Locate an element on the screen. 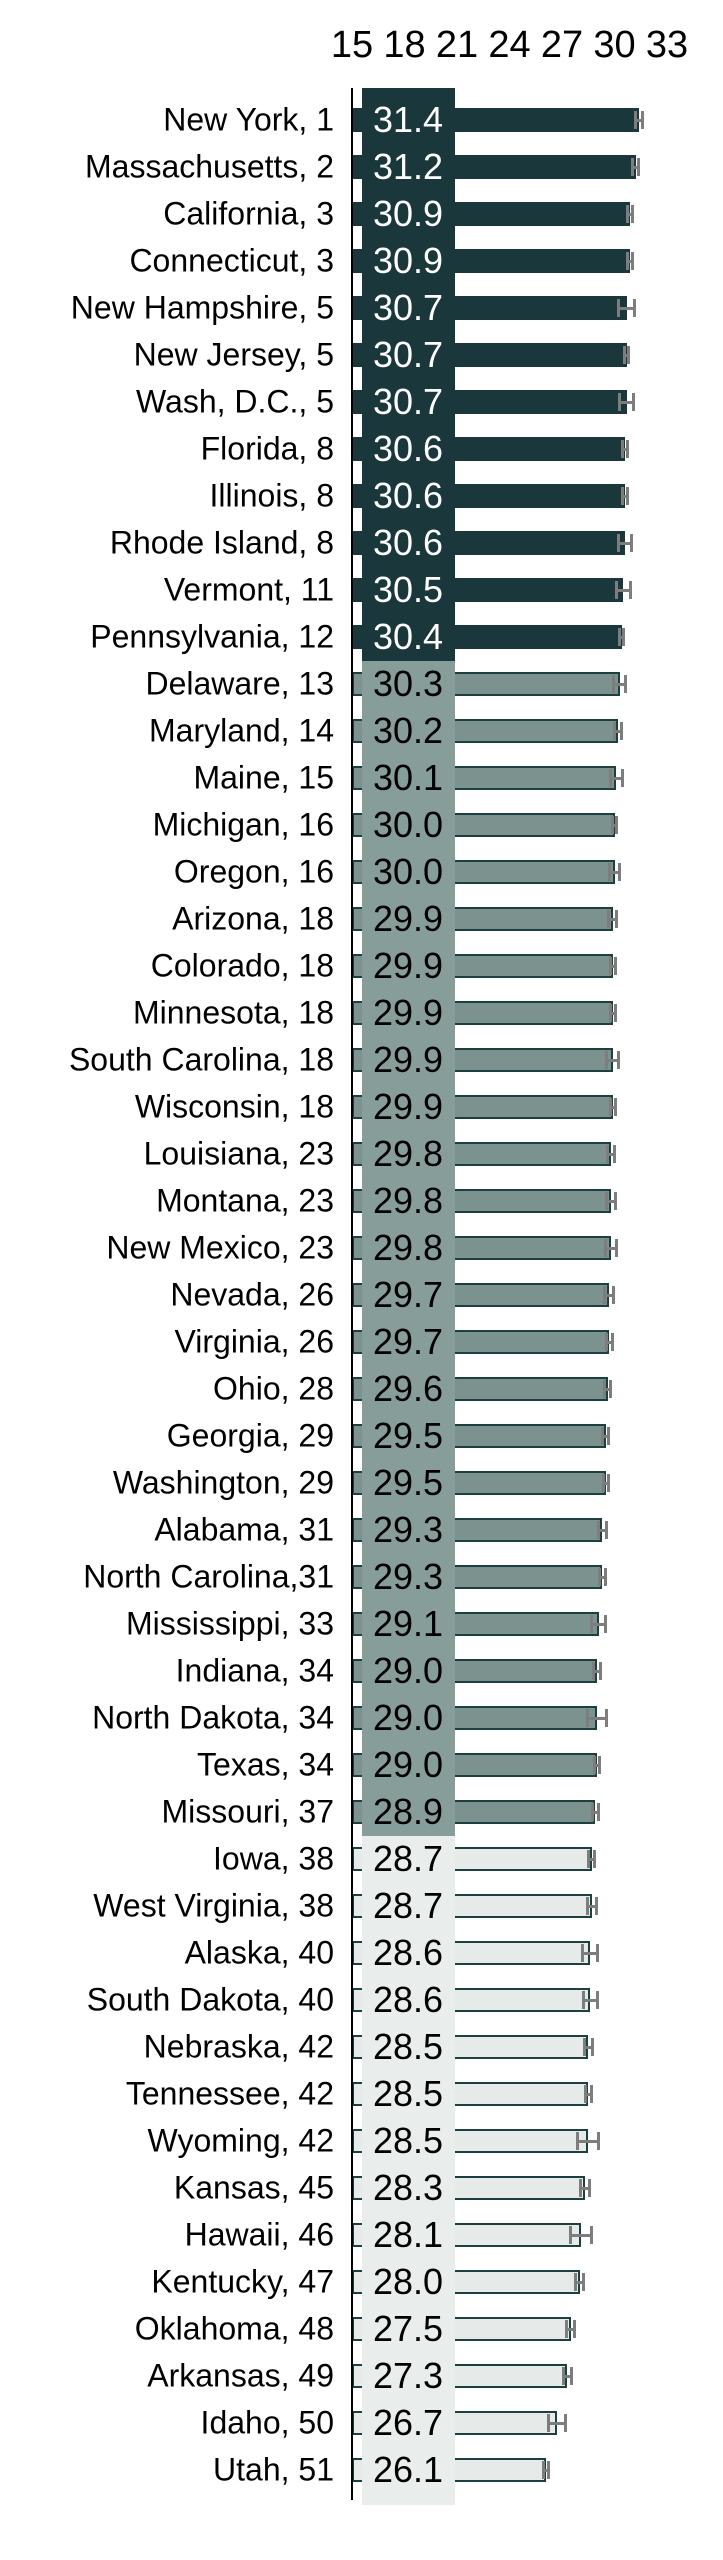 The image size is (723, 2560). value-label: 26.7 is located at coordinates (408, 2423).